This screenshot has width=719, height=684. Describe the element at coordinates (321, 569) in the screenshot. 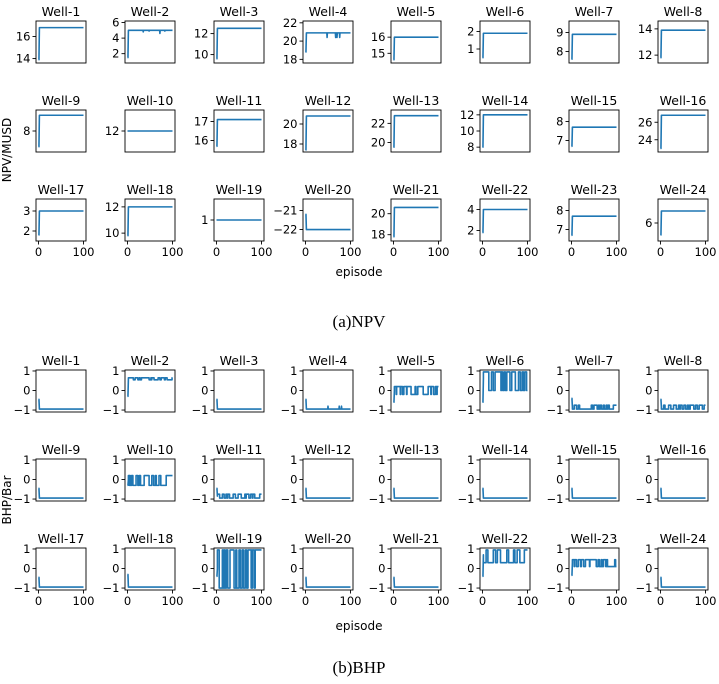

I see `bhp-panel-20: Well-20 1 0 −1 0 100` at that location.